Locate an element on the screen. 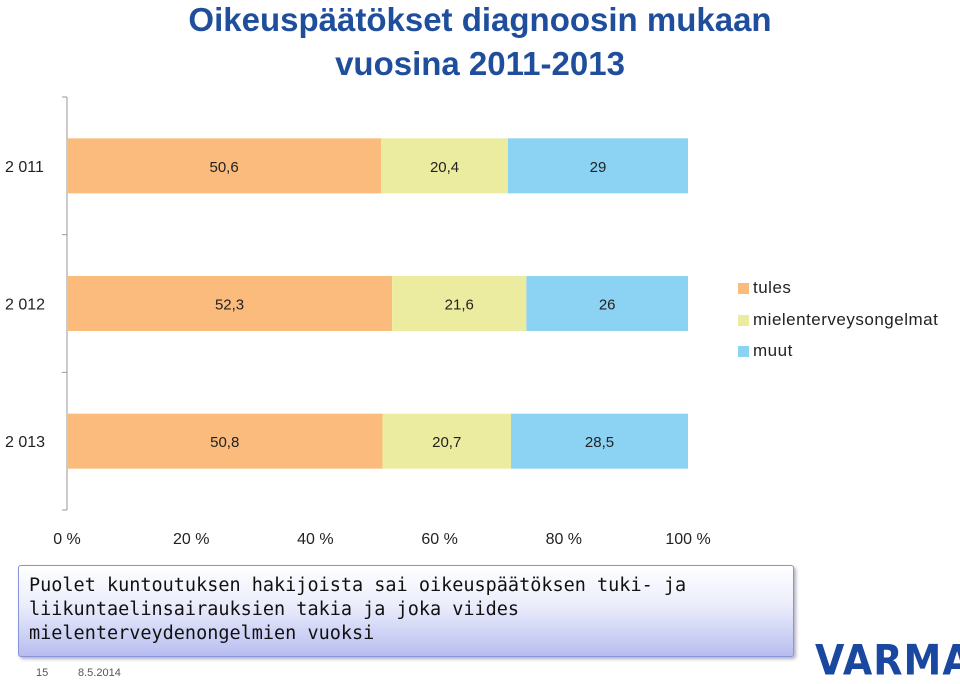 This screenshot has width=960, height=684. data-label-tules-0: 50,6 is located at coordinates (224, 167).